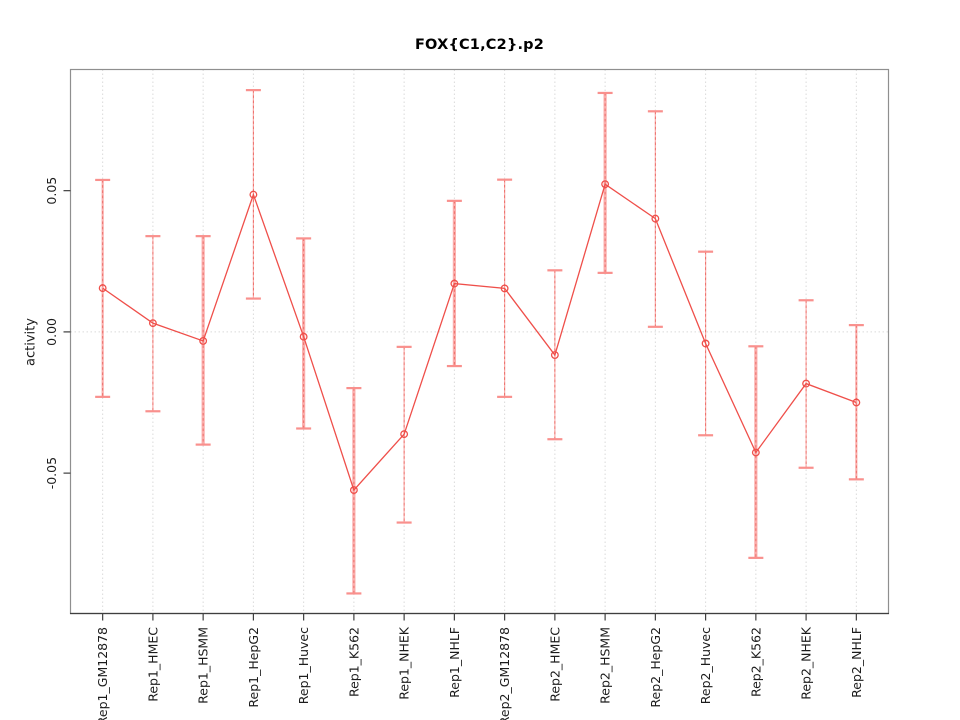  What do you see at coordinates (856, 662) in the screenshot?
I see `x-tick-label: Rep2_NHLF` at bounding box center [856, 662].